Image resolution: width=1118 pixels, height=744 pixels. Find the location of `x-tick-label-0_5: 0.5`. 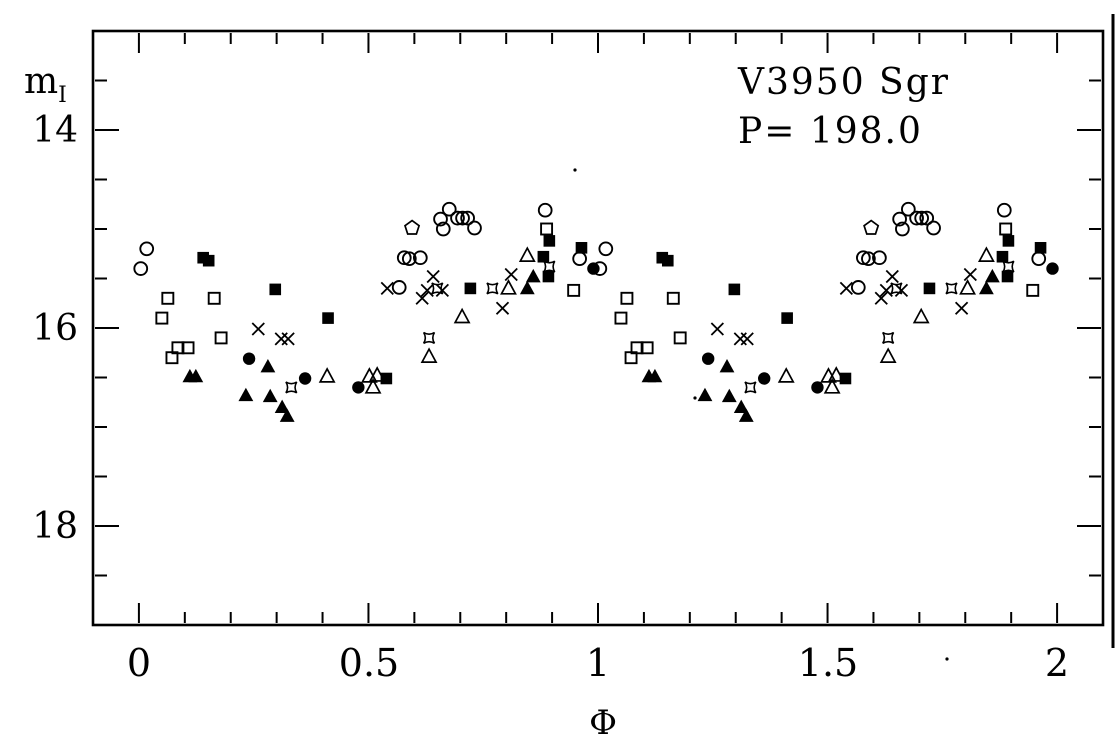

x-tick-label-0_5: 0.5 is located at coordinates (369, 663).